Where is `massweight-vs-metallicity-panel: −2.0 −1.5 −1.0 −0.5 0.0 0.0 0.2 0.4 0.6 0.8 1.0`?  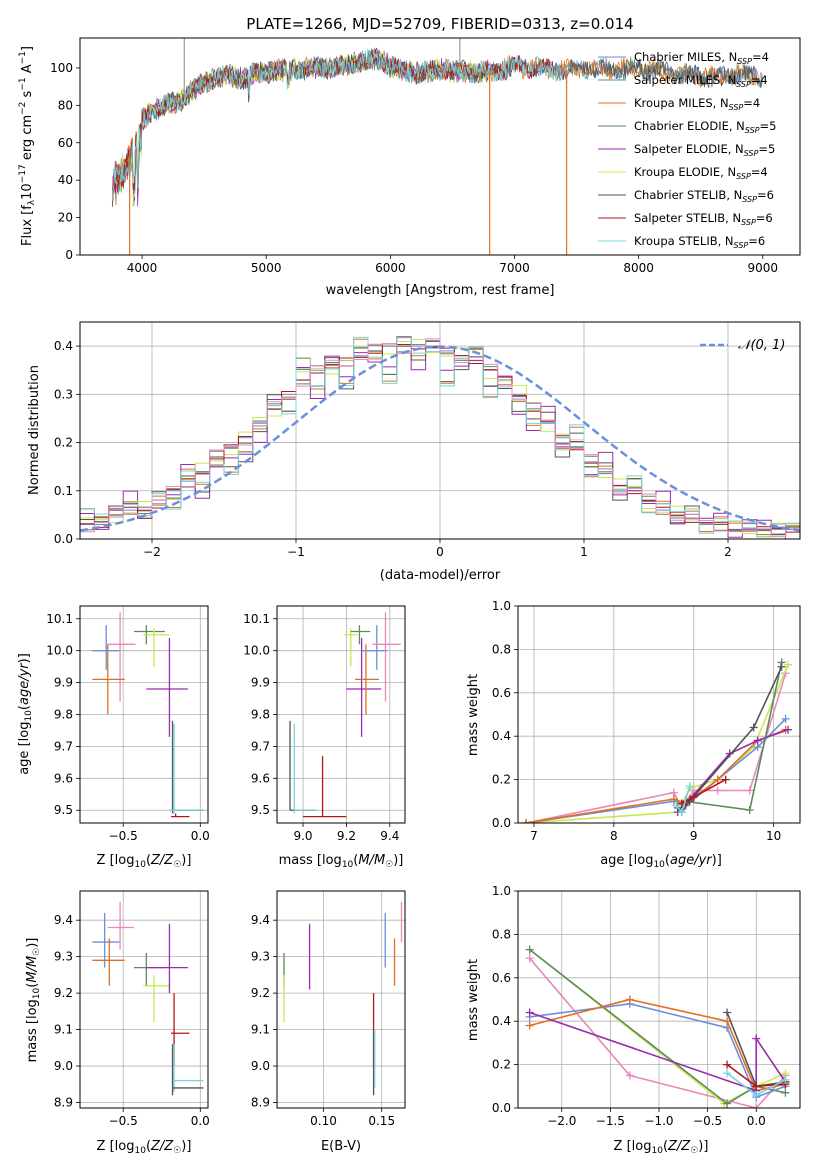 massweight-vs-metallicity-panel: −2.0 −1.5 −1.0 −0.5 0.0 0.0 0.2 0.4 0.6 0.8 1.0 is located at coordinates (646, 1006).